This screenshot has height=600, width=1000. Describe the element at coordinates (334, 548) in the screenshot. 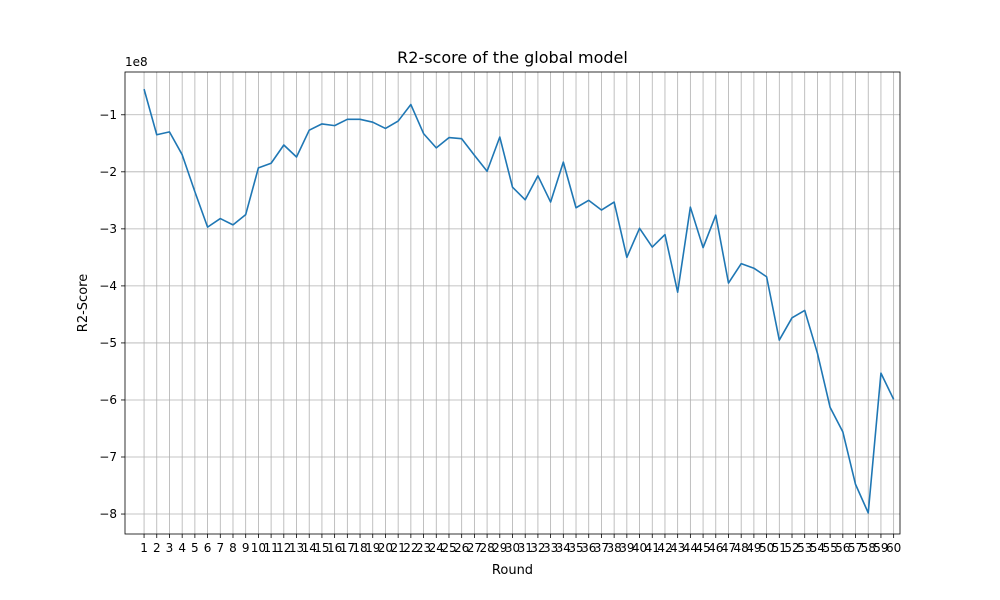

I see `x-tick-label: 16` at that location.